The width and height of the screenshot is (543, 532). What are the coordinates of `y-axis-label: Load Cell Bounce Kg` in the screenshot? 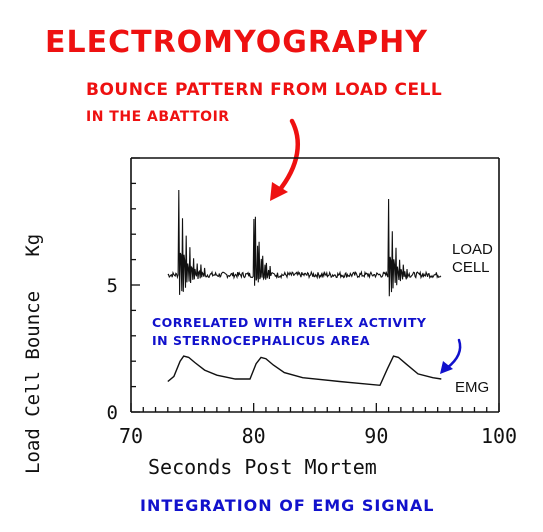 It's located at (33, 354).